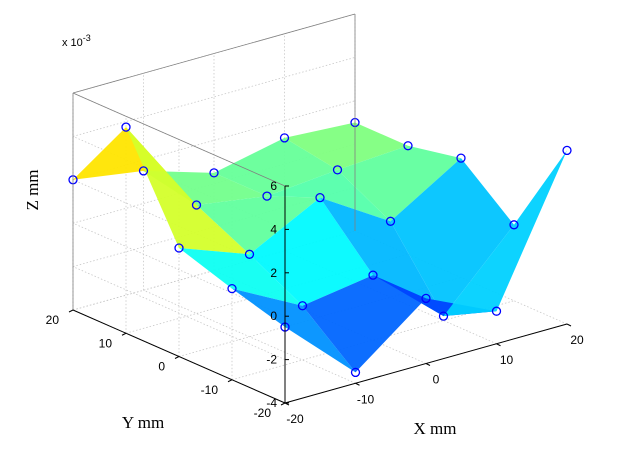  I want to click on y-tick-label: 20, so click(53, 320).